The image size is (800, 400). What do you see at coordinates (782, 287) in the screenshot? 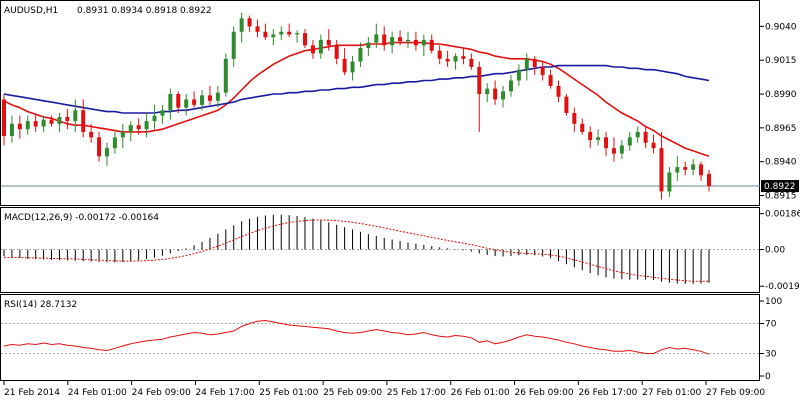
I see `macd-tick-label: -0.0019` at bounding box center [782, 287].